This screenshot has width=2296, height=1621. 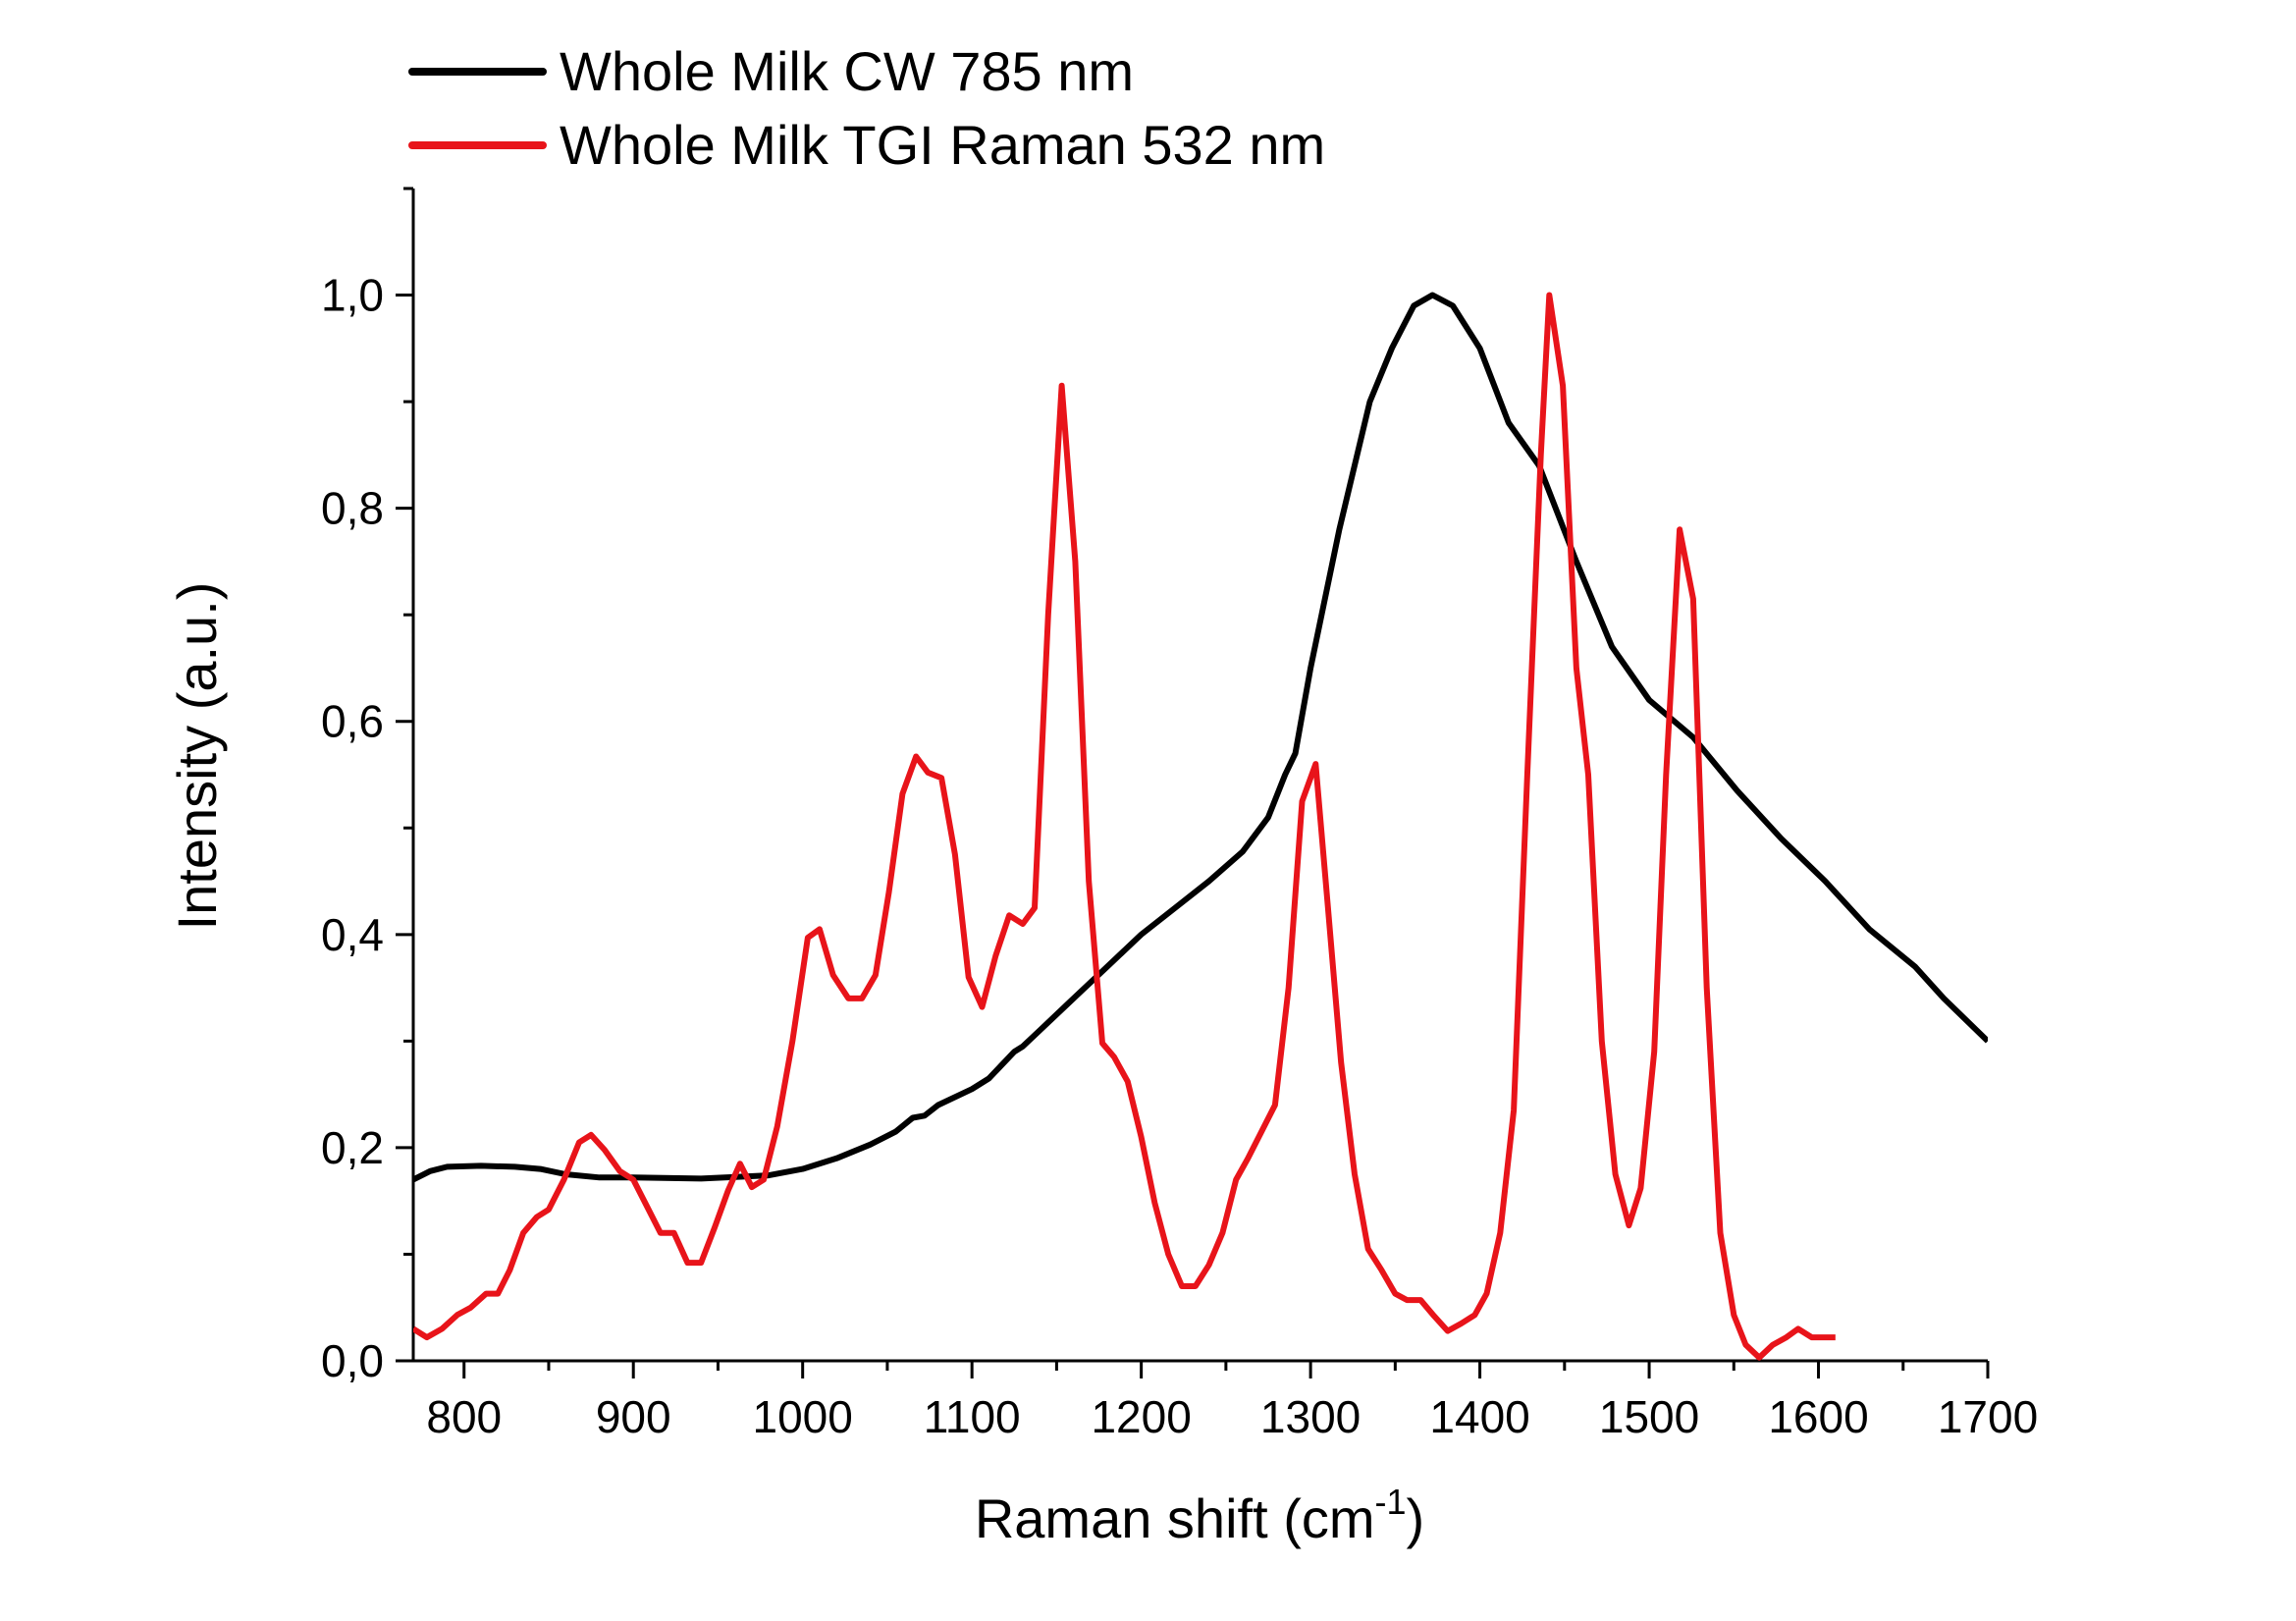 I want to click on y-tick-label: 1,0, so click(x=353, y=295).